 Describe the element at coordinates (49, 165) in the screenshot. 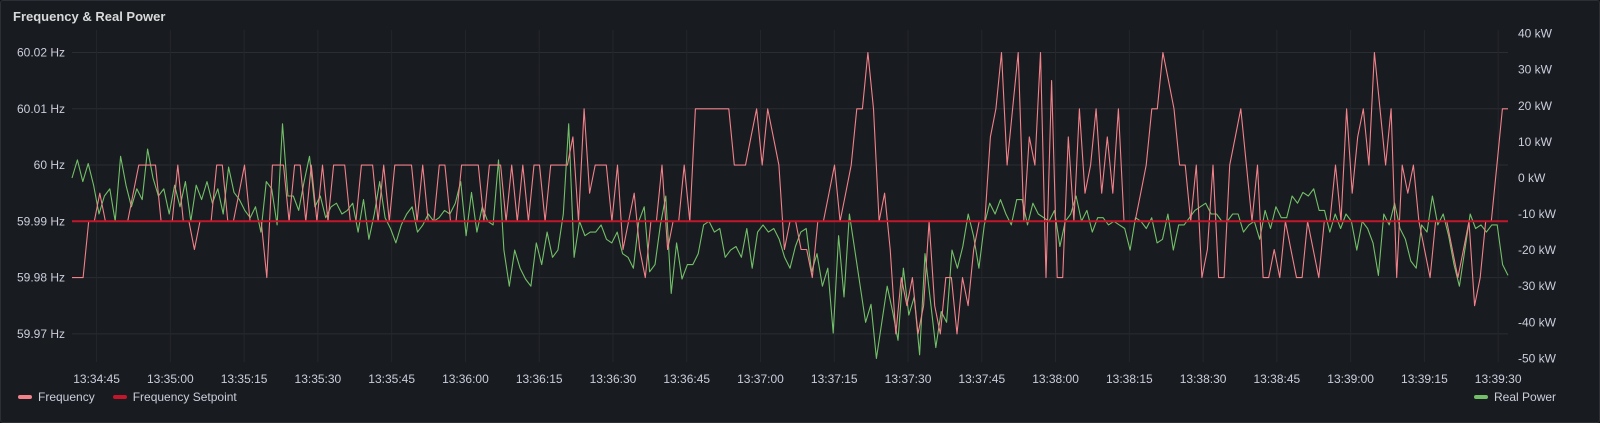

I see `y-left-tick-label: 60 Hz` at that location.